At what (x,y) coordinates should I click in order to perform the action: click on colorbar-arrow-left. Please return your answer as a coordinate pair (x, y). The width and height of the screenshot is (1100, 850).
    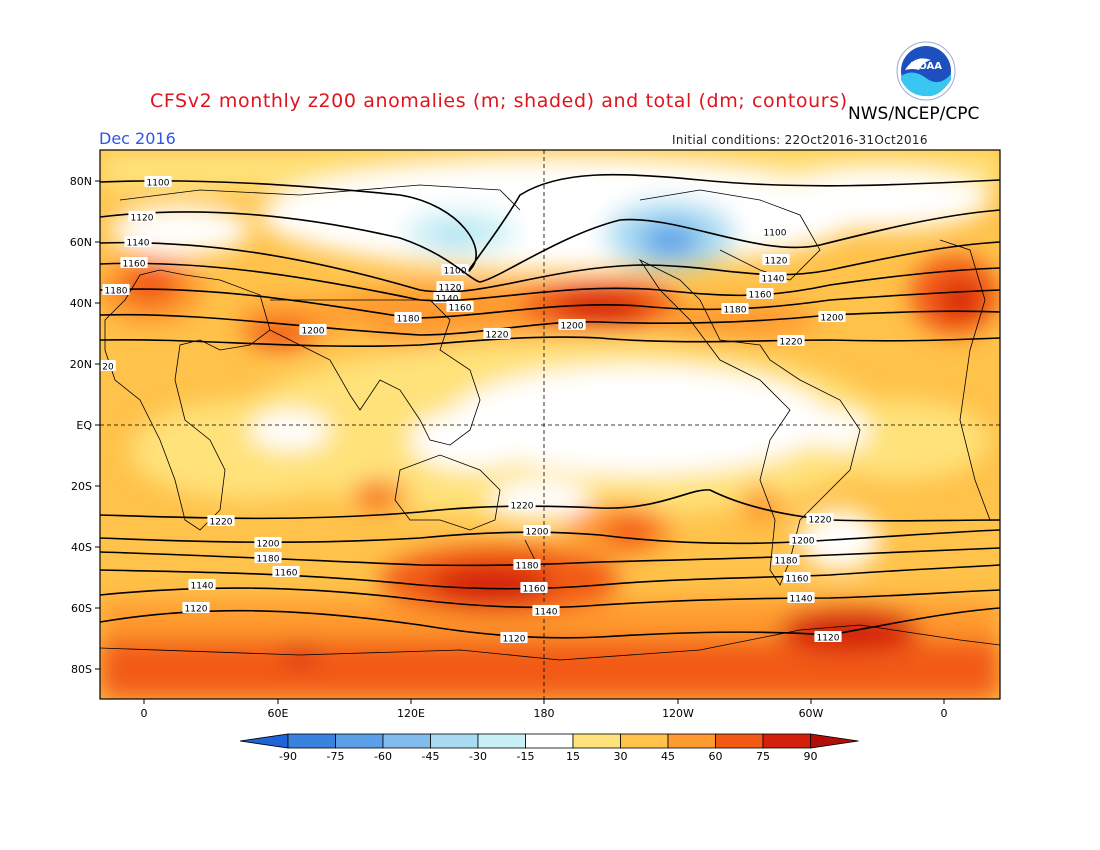
    Looking at the image, I should click on (264, 741).